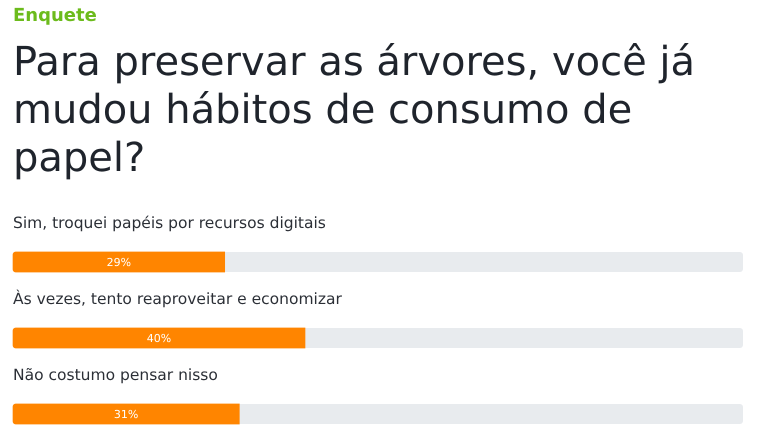 The image size is (779, 448). Describe the element at coordinates (115, 375) in the screenshot. I see `y-tick-label: Não costumo pensar nisso` at that location.